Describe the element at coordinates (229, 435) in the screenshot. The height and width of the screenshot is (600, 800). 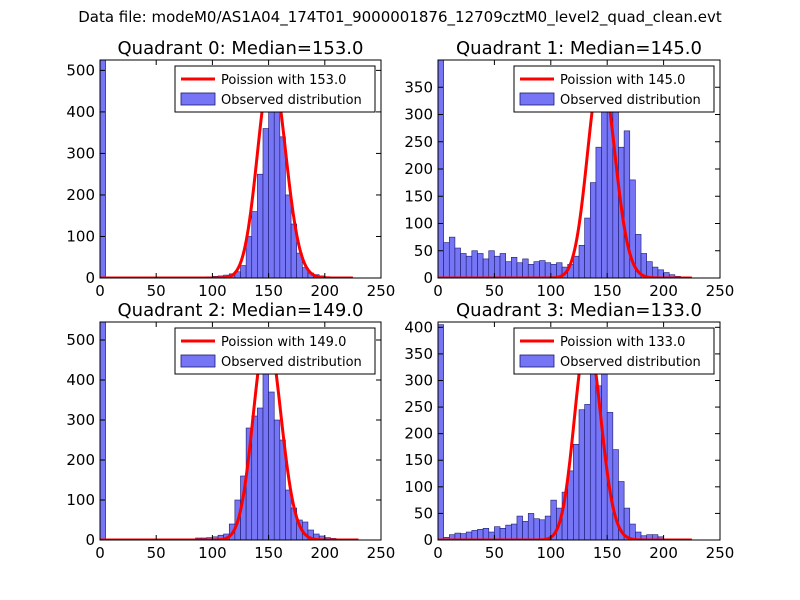
I see `poisson-curve` at that location.